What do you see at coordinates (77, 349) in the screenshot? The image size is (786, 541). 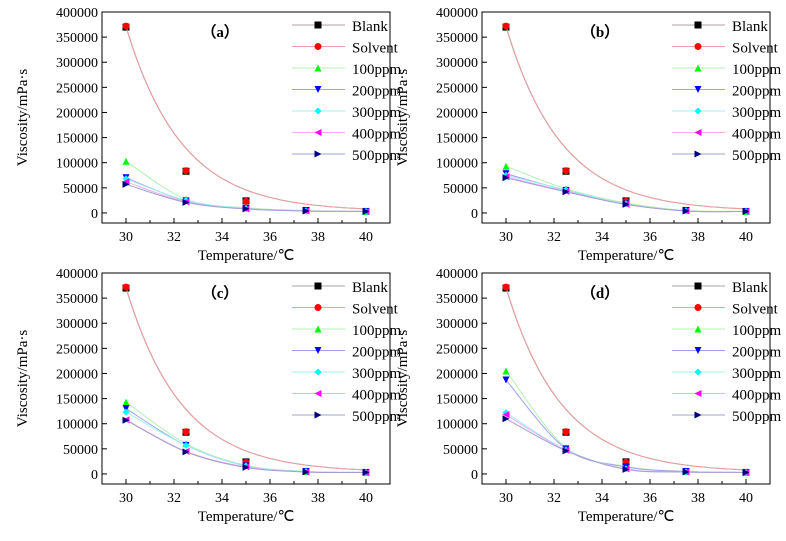 I see `y-tick-label: 250000` at bounding box center [77, 349].